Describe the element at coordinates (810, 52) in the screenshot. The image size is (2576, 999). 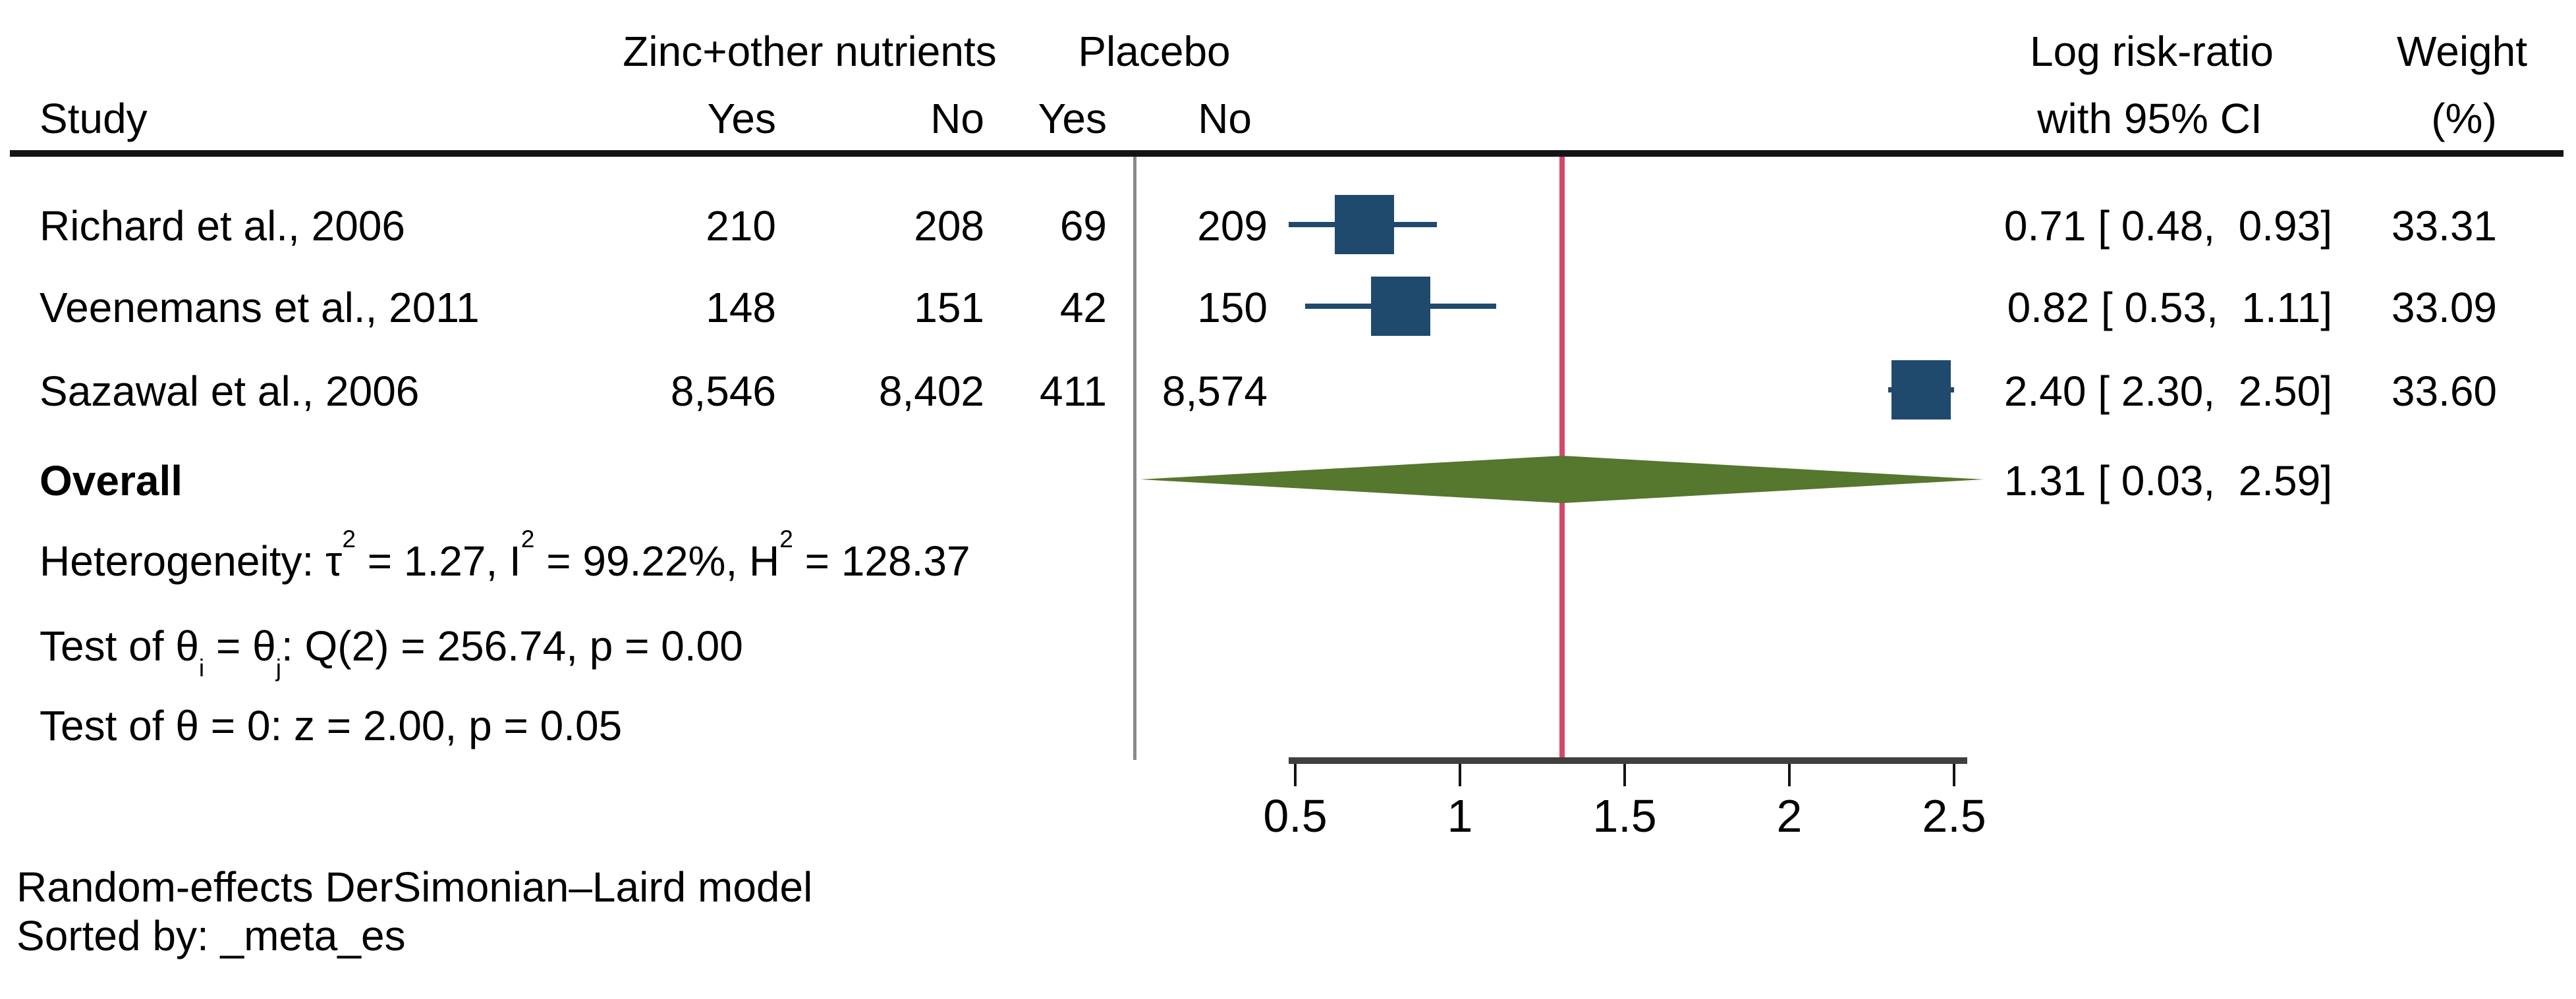
I see `header-treatment-group: Zinc+other nutrients` at that location.